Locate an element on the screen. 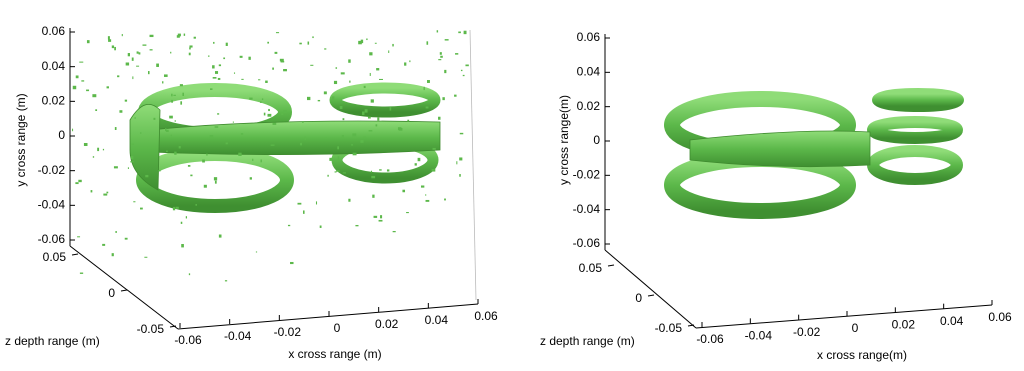  z-tick-label: 0 is located at coordinates (111, 293).